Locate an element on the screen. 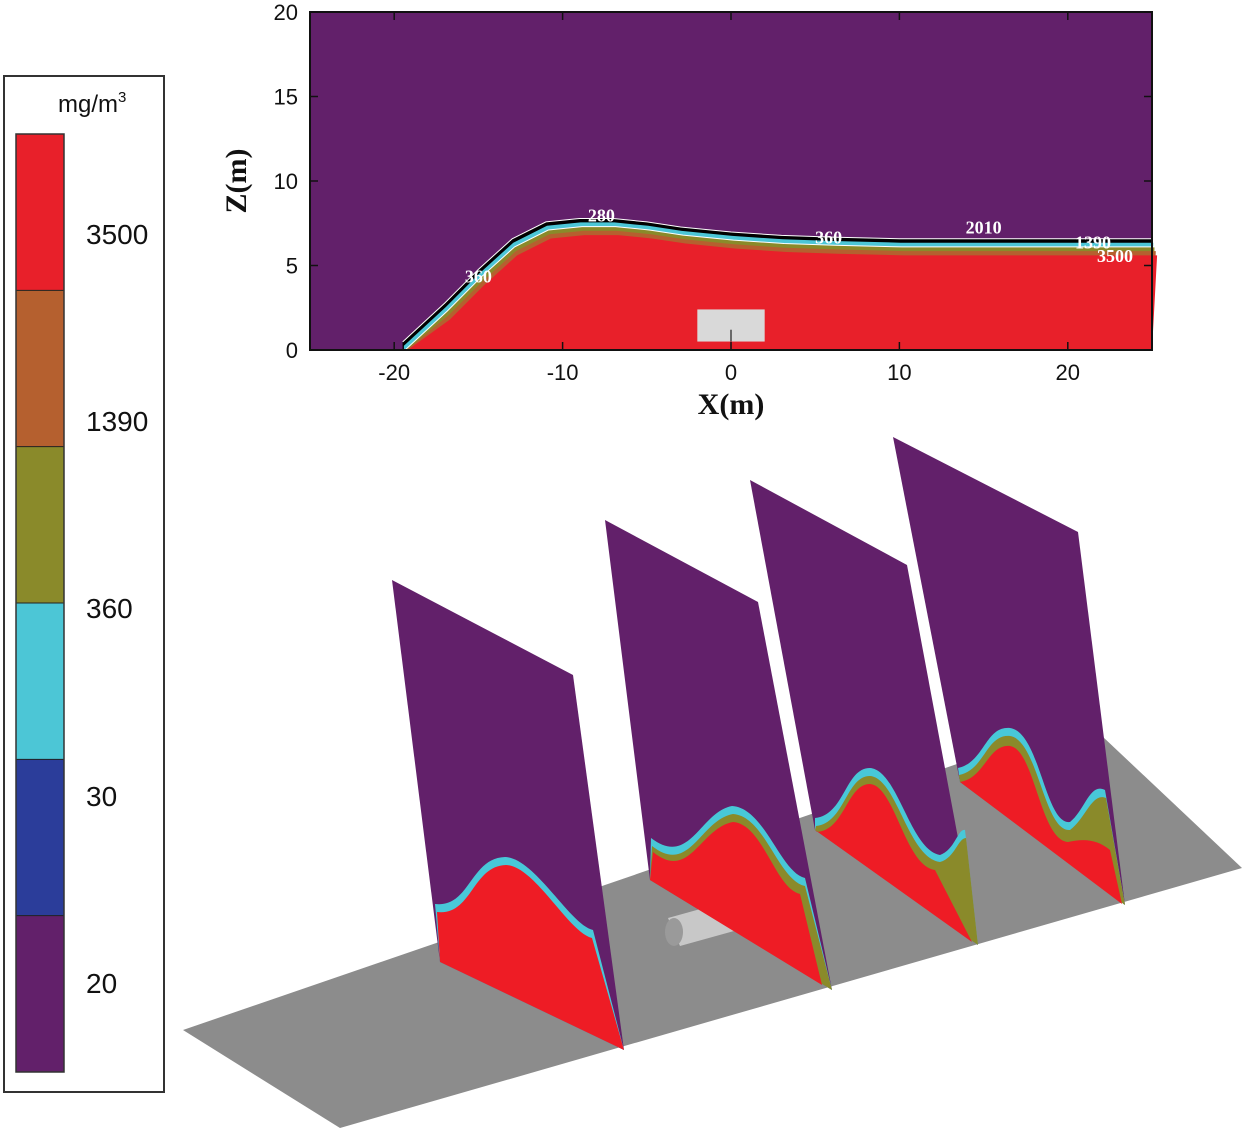 The image size is (1250, 1131). plume-bands is located at coordinates (780, 284).